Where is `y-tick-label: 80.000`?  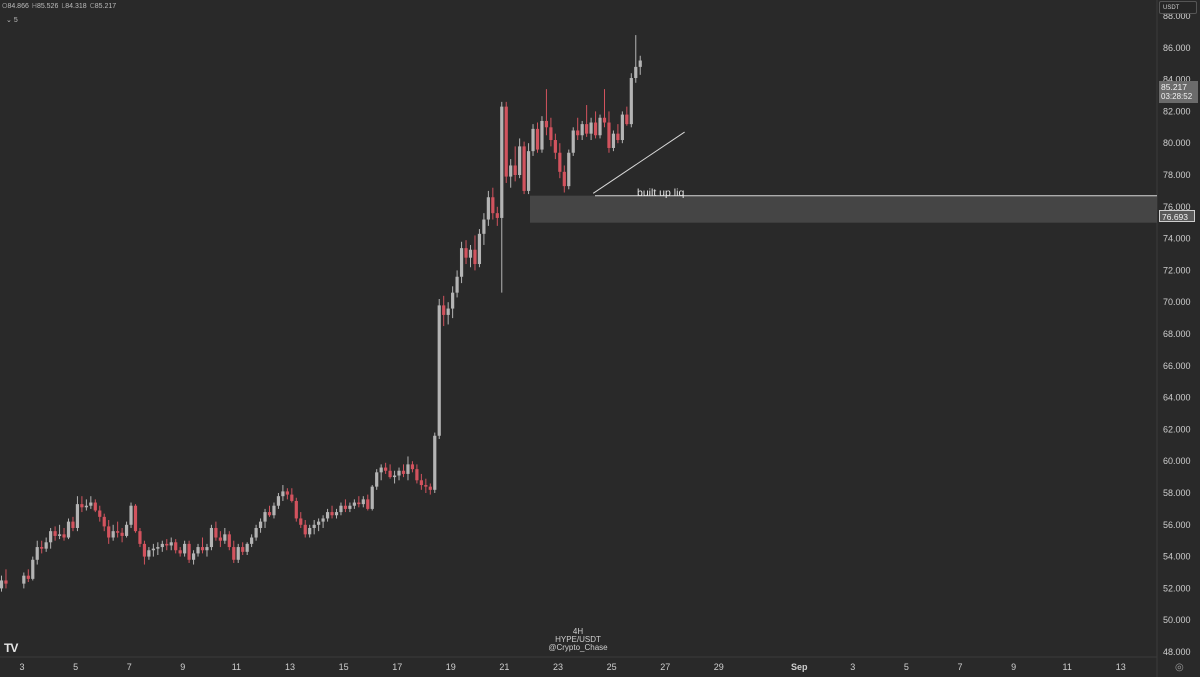
y-tick-label: 80.000 is located at coordinates (1177, 143).